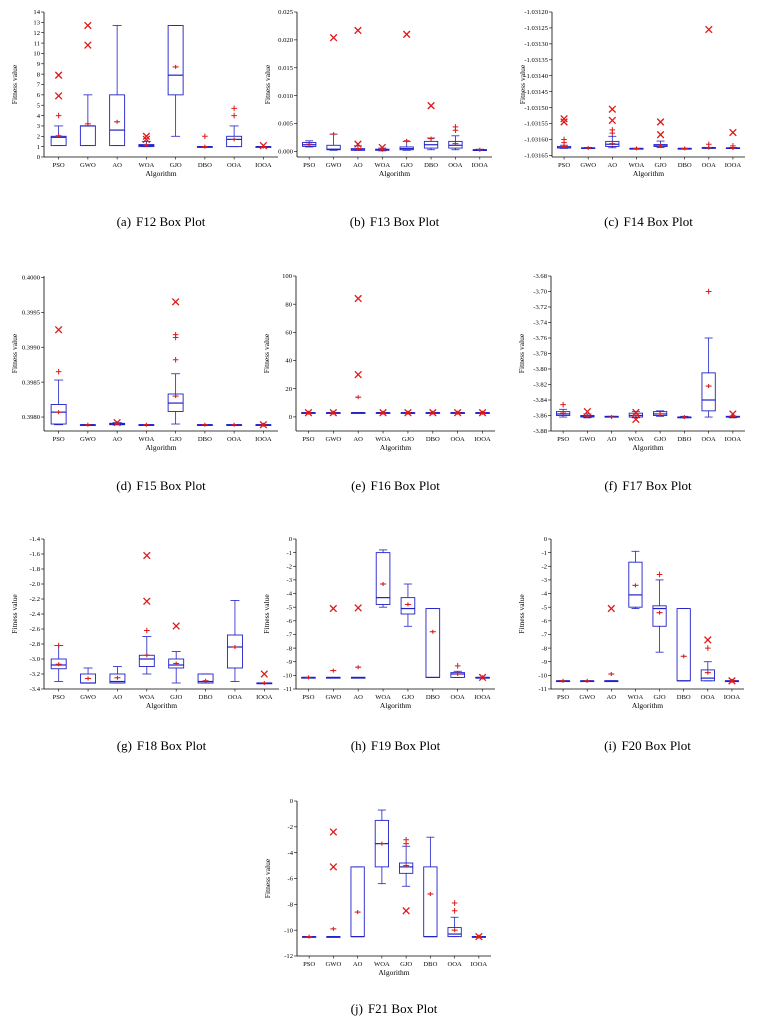 The width and height of the screenshot is (757, 1030). What do you see at coordinates (36, 33) in the screenshot?
I see `y-tick-label: 12` at bounding box center [36, 33].